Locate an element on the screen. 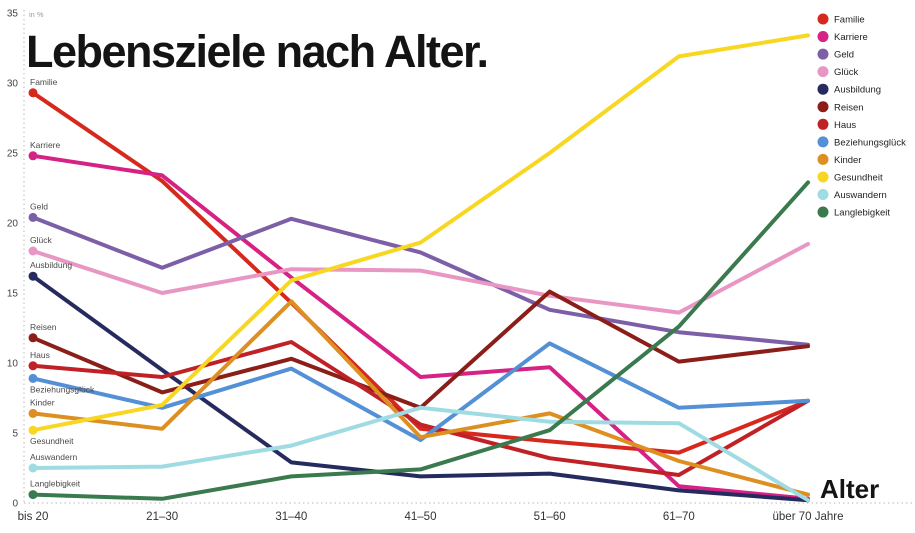 This screenshot has height=533, width=915. legend-label-haus: Haus is located at coordinates (845, 125).